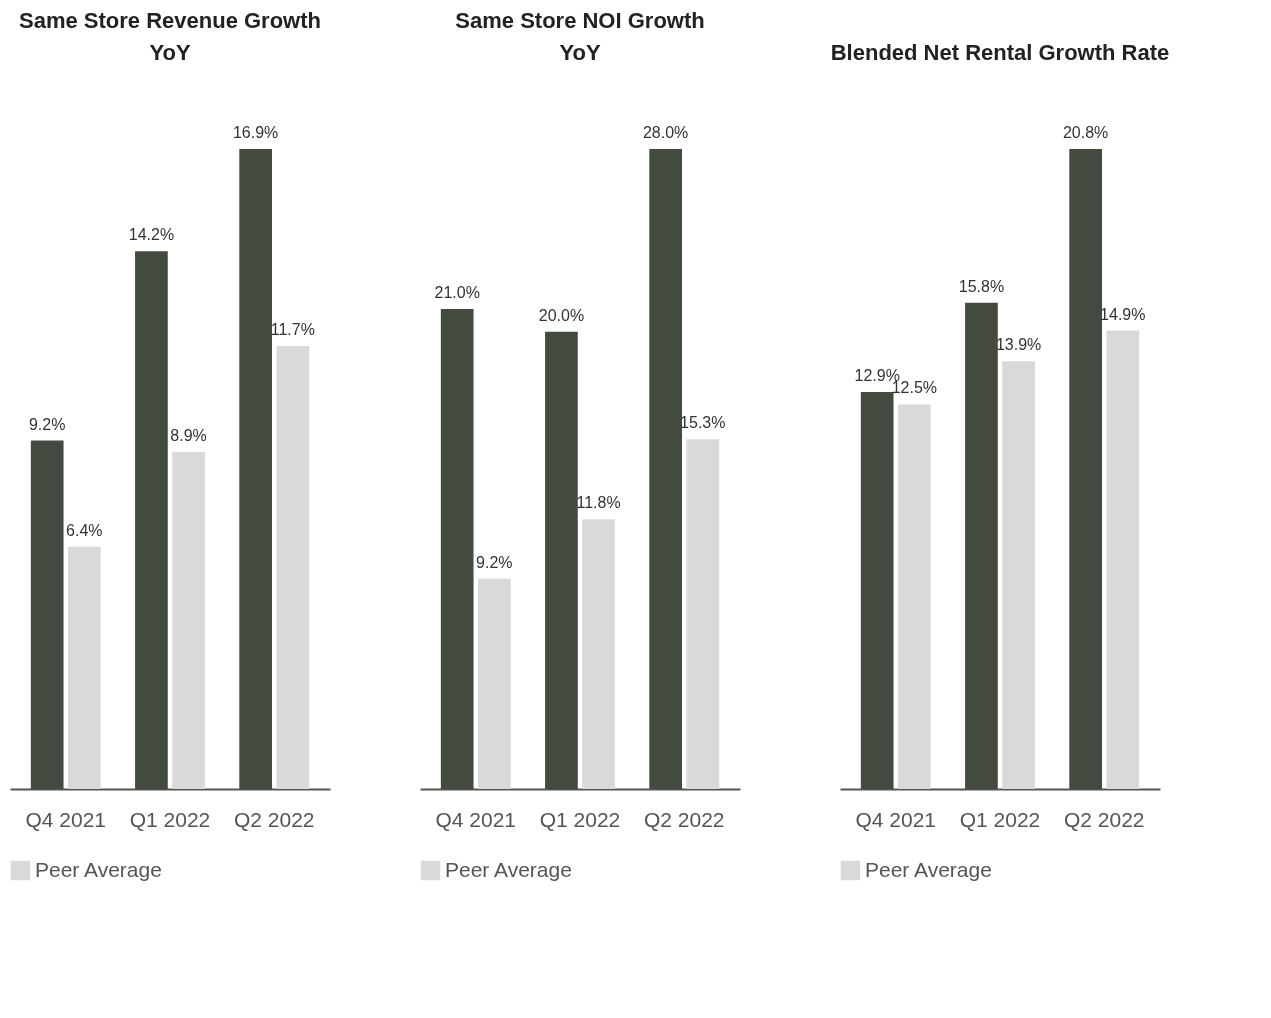  Describe the element at coordinates (151, 235) in the screenshot. I see `data-label: 14.2%` at that location.